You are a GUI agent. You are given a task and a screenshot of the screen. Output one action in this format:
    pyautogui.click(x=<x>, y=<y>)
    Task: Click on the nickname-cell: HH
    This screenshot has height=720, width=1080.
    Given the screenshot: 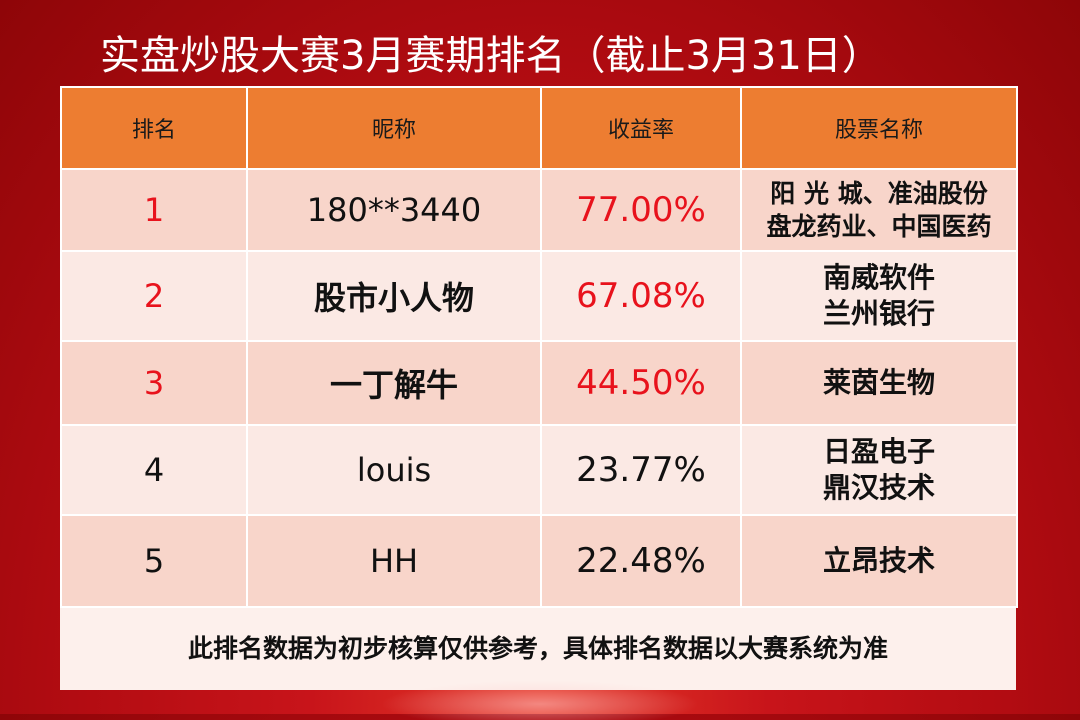 What is the action you would take?
    pyautogui.click(x=394, y=561)
    